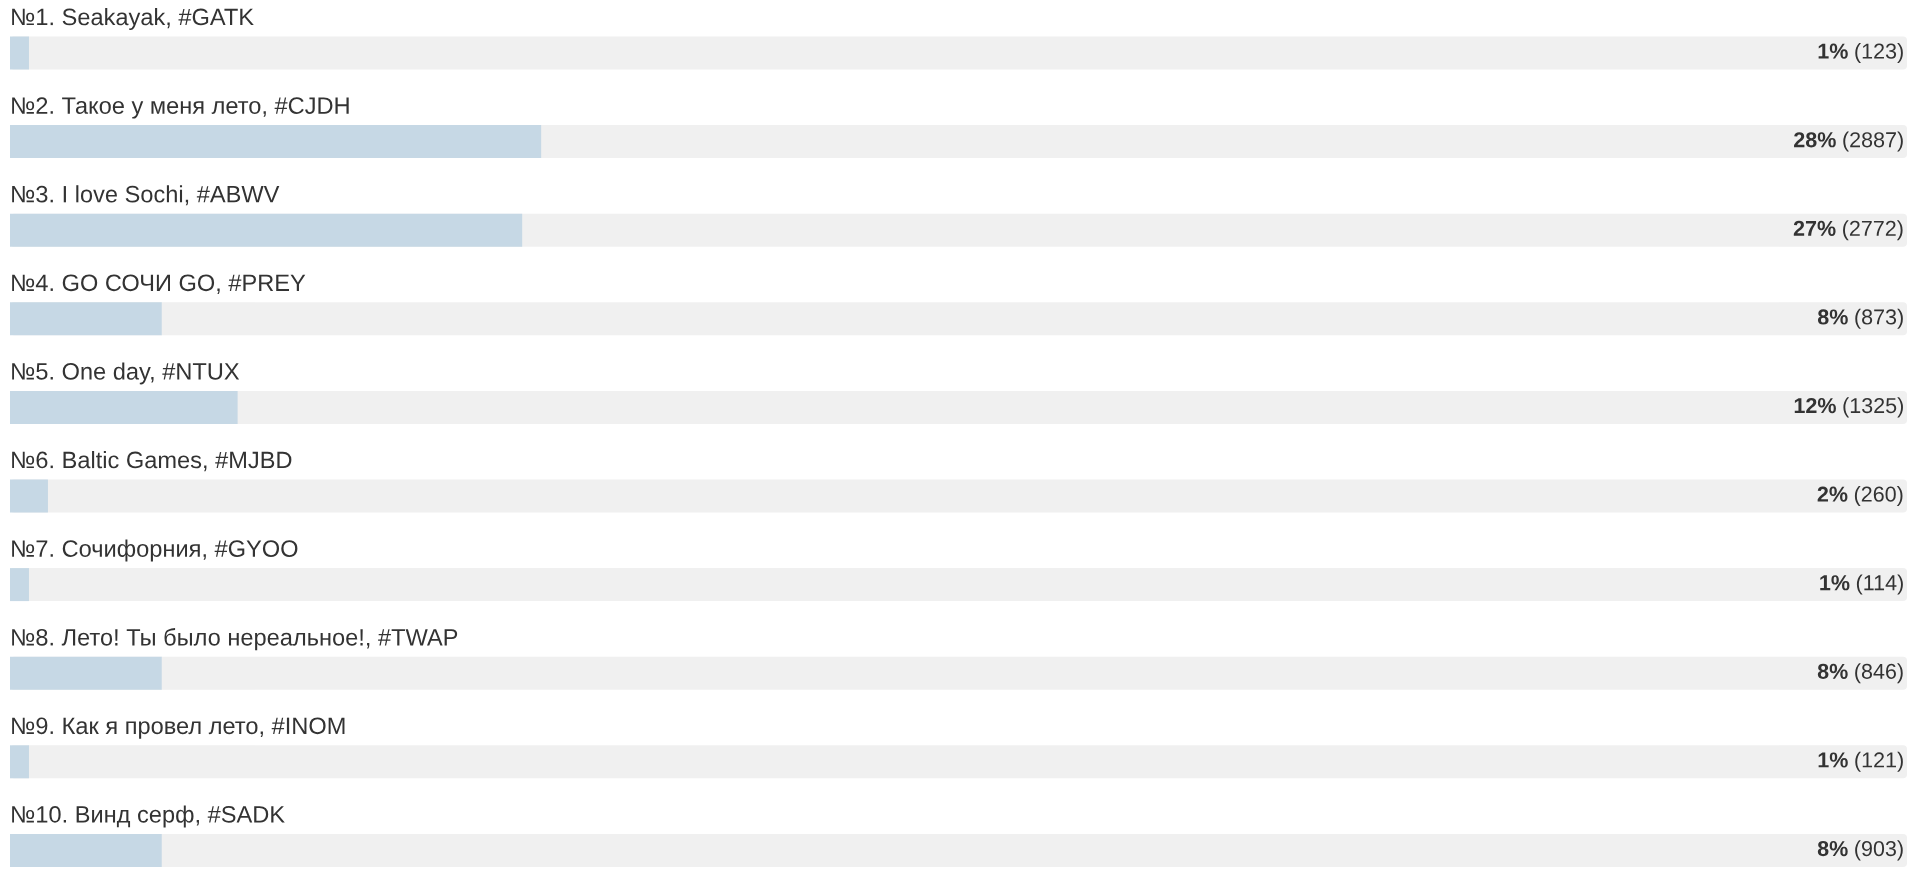 The width and height of the screenshot is (1920, 882). Describe the element at coordinates (1861, 584) in the screenshot. I see `data-label: 1% (114)` at that location.